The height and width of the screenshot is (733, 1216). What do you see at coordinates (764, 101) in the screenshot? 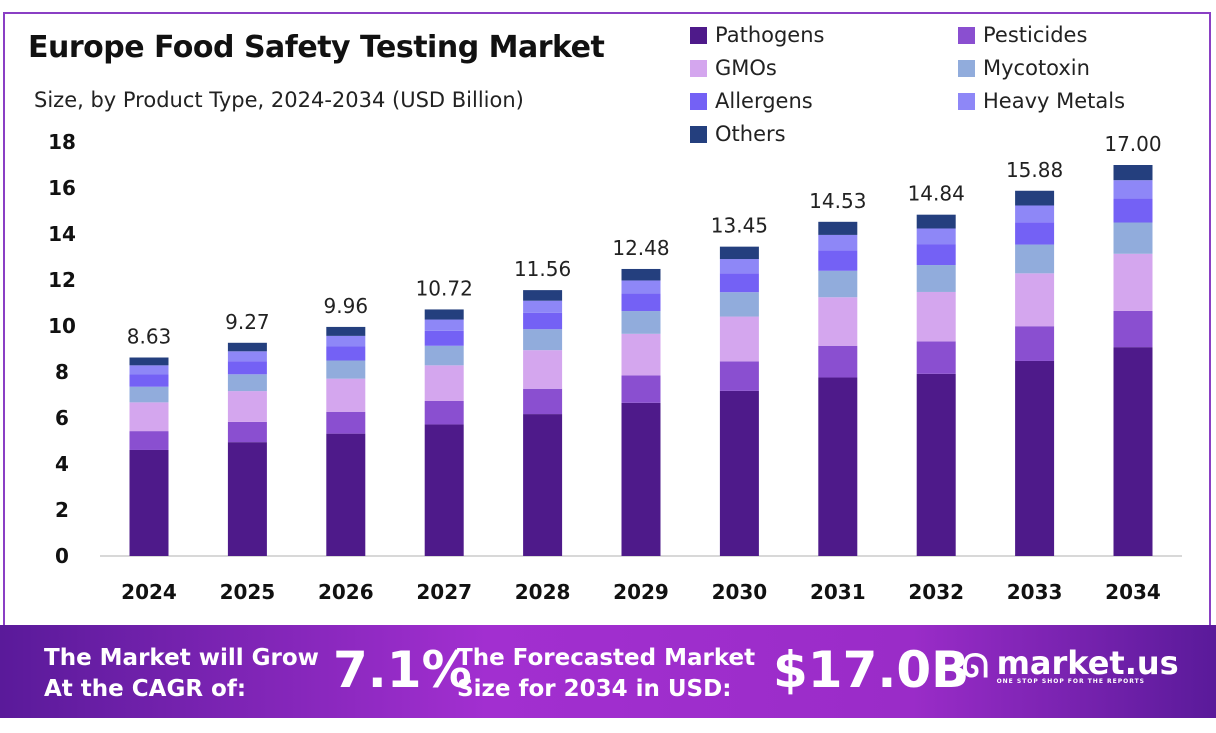
I see `legend-label: Allergens` at bounding box center [764, 101].